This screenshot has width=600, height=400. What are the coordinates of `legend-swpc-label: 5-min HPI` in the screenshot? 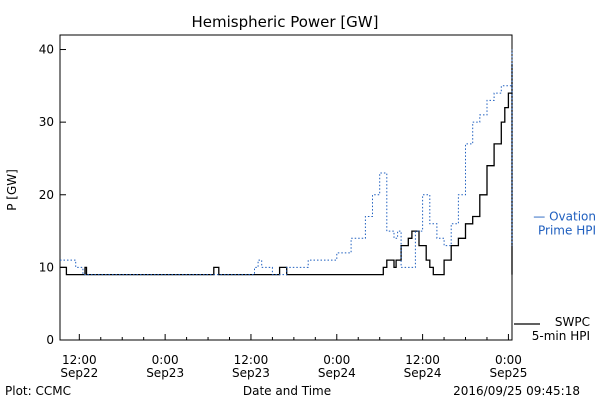 It's located at (561, 336).